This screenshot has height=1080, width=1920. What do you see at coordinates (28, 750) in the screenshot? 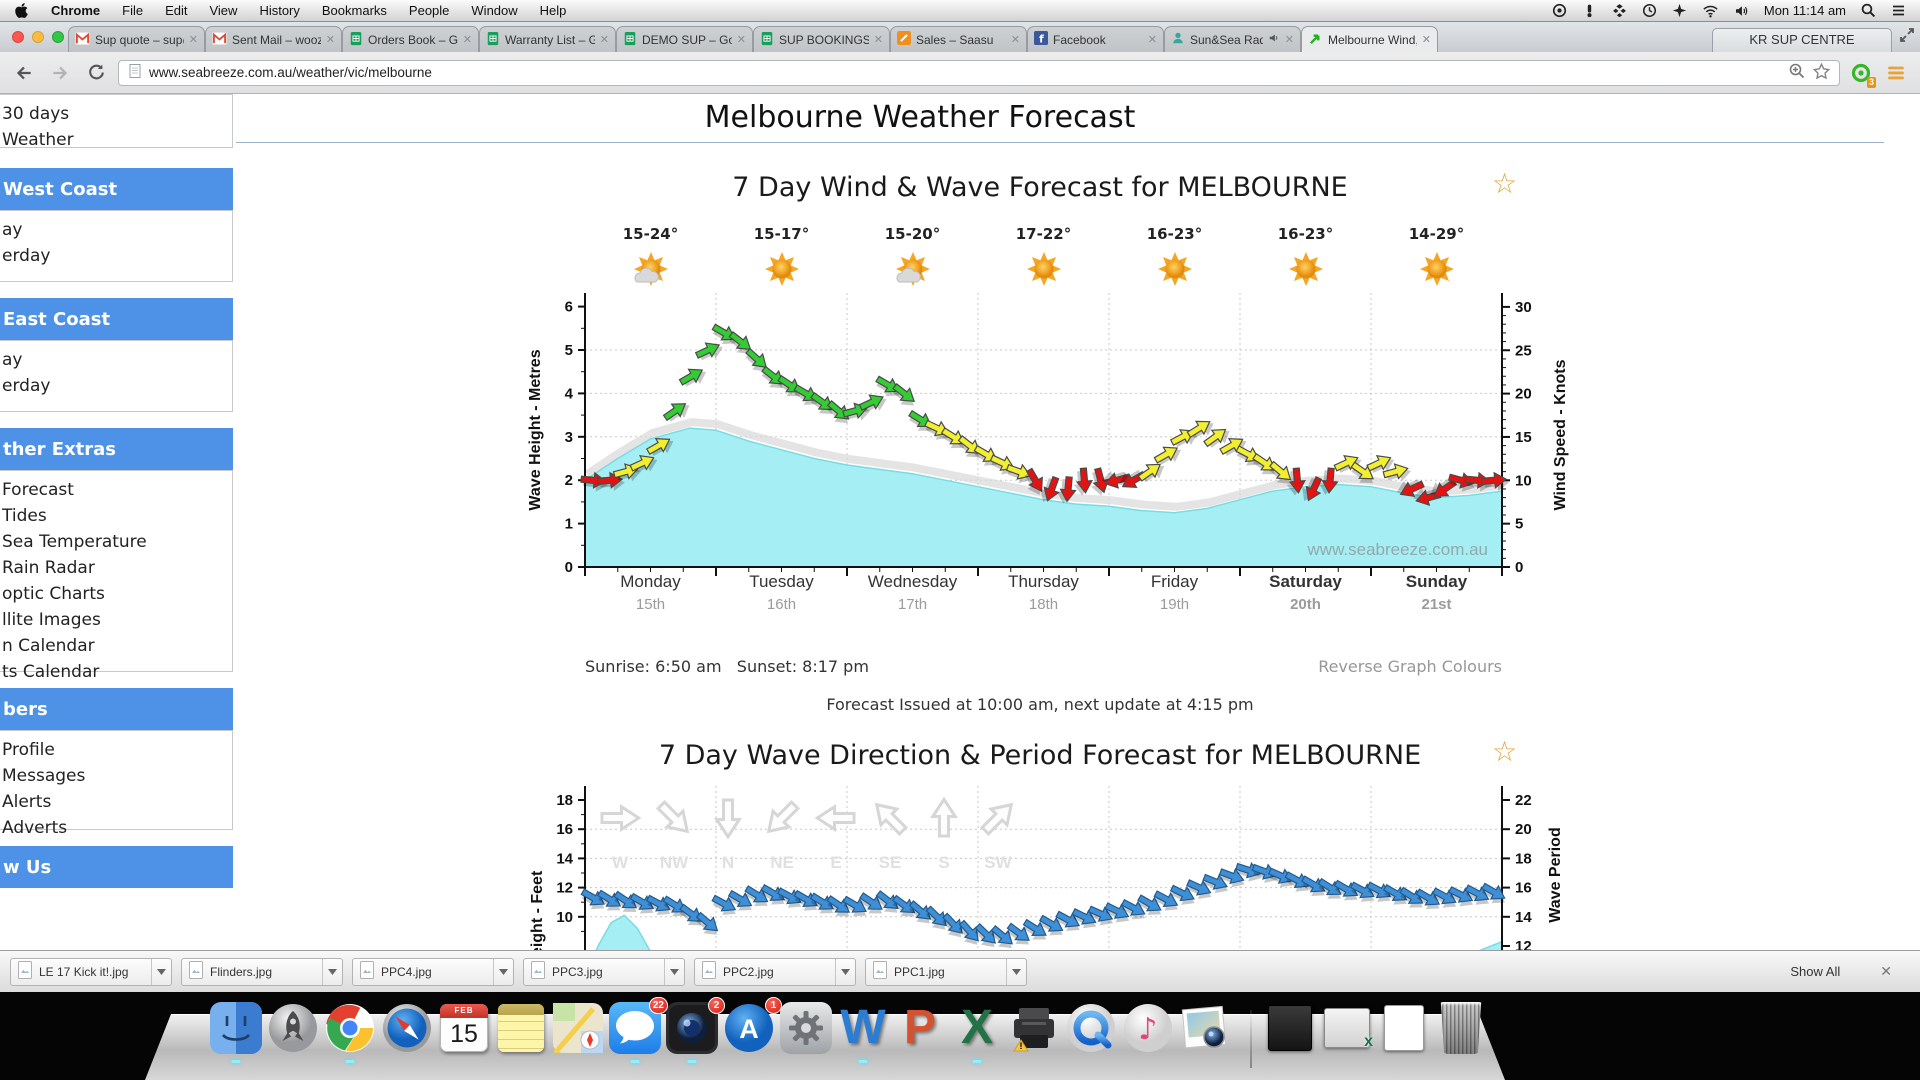
I see `sidebar-item-profile: Profile` at bounding box center [28, 750].